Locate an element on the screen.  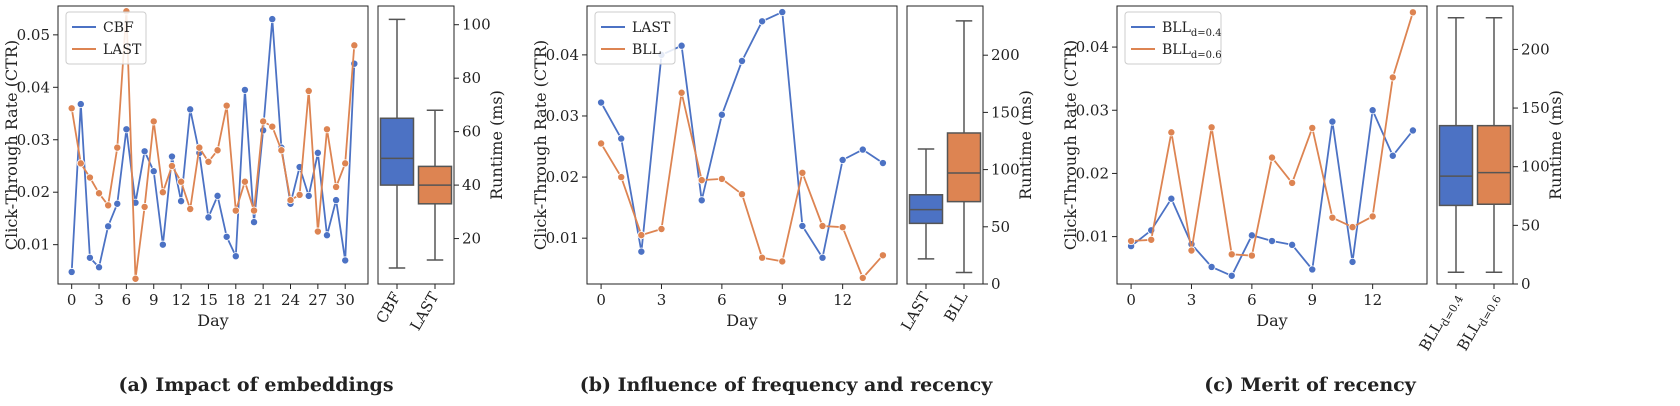
legend-label: BLLd=0.4 is located at coordinates (1192, 29).